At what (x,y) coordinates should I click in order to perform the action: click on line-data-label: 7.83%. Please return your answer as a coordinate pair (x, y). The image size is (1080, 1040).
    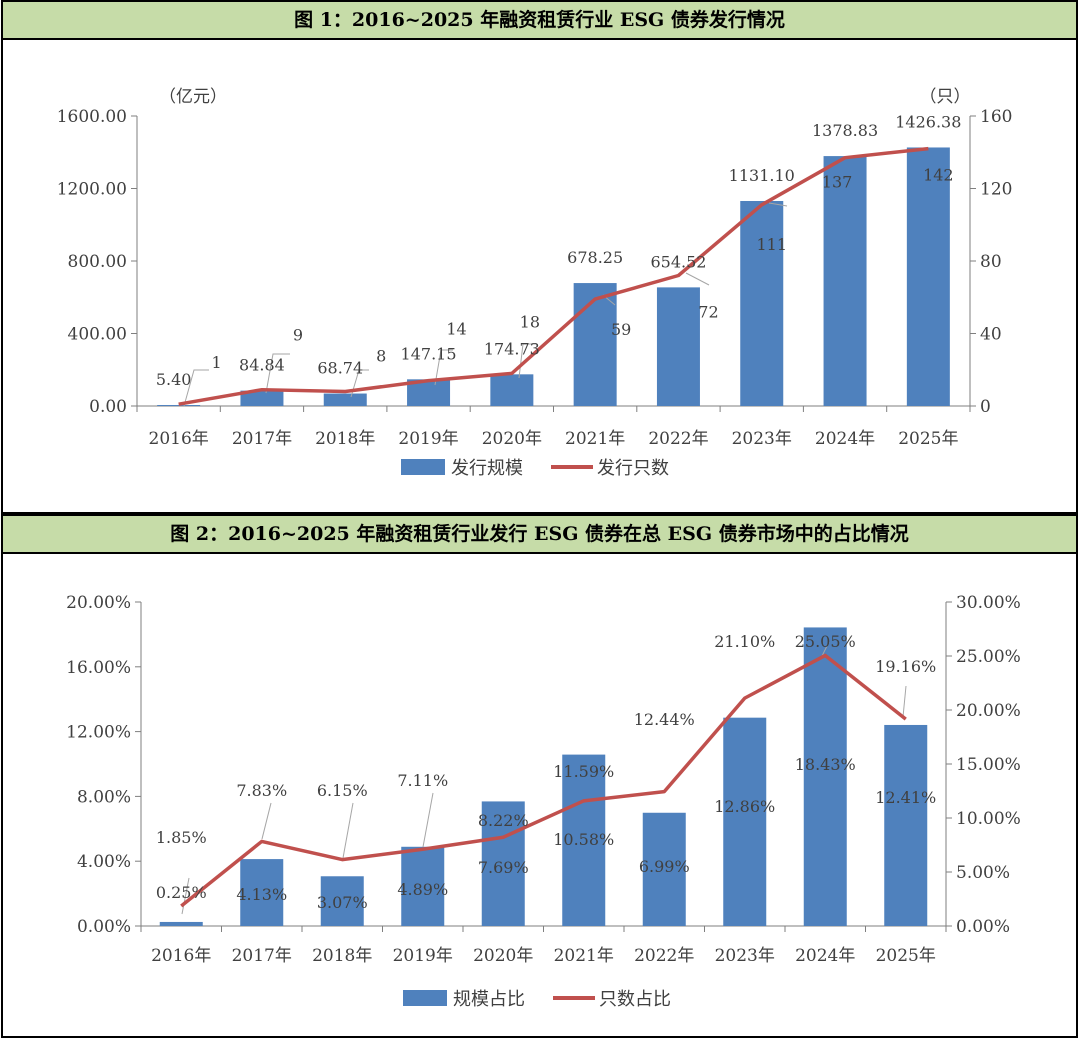
    Looking at the image, I should click on (261, 790).